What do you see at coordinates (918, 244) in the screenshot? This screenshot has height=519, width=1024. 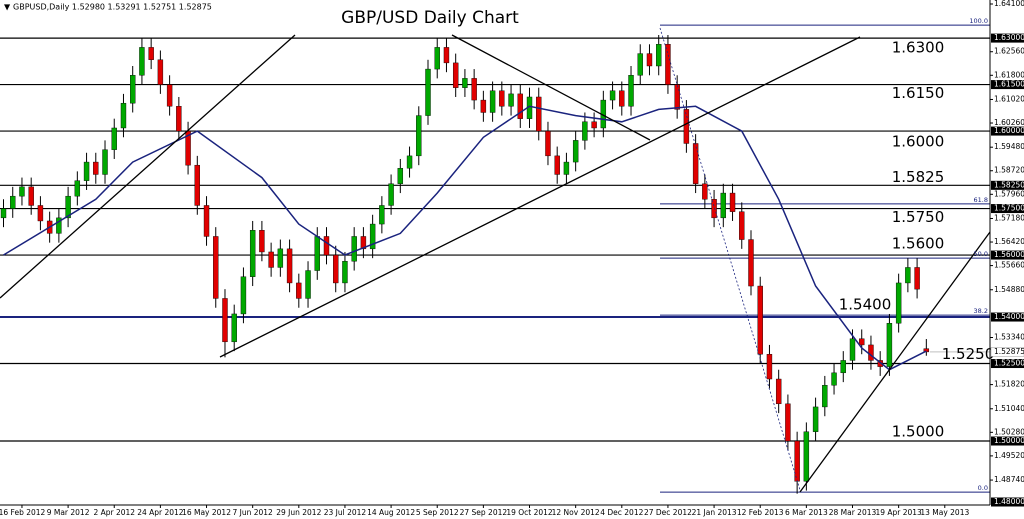 I see `level-label: 1.5600` at bounding box center [918, 244].